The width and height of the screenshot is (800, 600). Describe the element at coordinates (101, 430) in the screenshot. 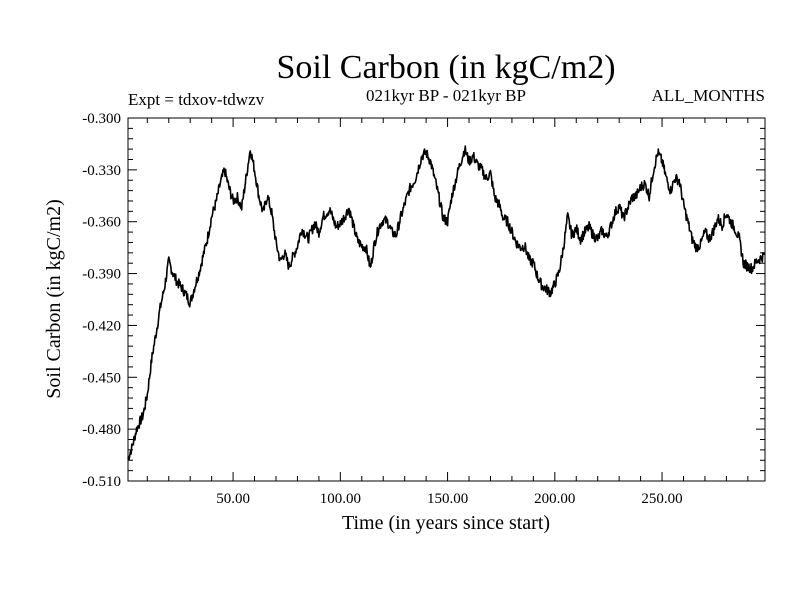

I see `y-tick-label: -0.480` at that location.